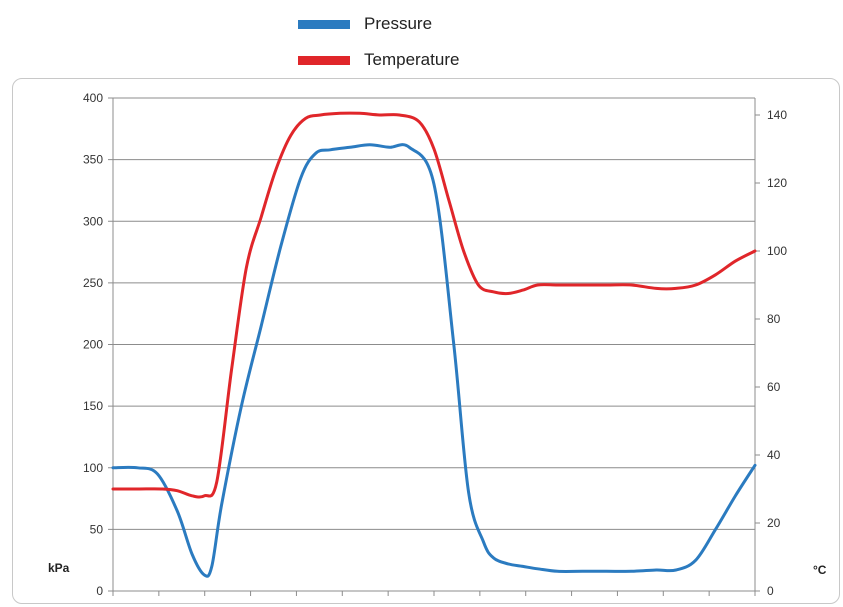 This screenshot has width=843, height=607. What do you see at coordinates (93, 98) in the screenshot?
I see `left-tick-label-400: 400` at bounding box center [93, 98].